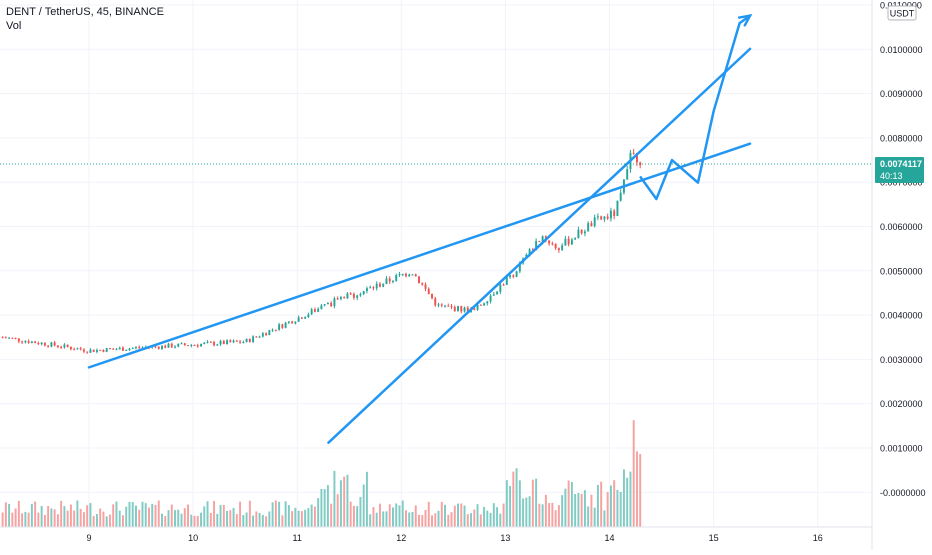 Image resolution: width=932 pixels, height=555 pixels. Describe the element at coordinates (901, 138) in the screenshot. I see `price-tick-label: 0.0080000` at that location.